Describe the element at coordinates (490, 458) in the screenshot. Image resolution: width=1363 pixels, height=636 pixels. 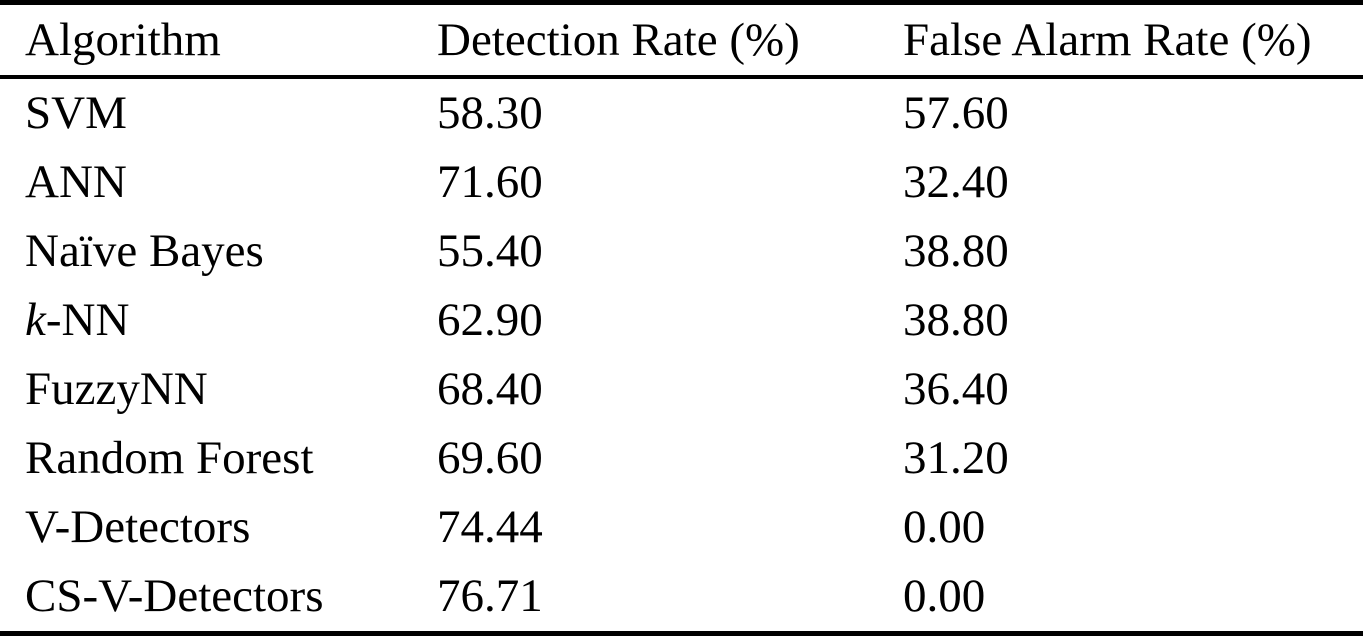
I see `detection-rate-cell: 69.60` at that location.